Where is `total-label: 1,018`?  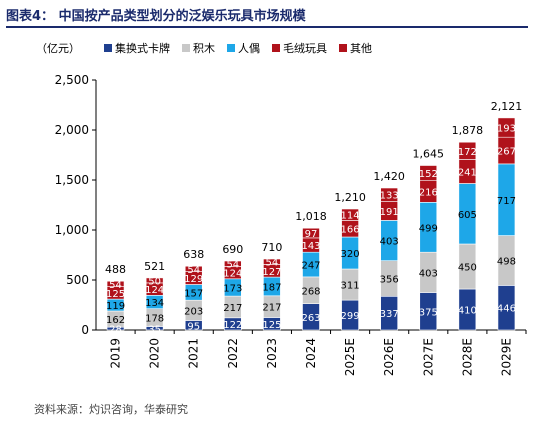
total-label: 1,018 is located at coordinates (311, 216).